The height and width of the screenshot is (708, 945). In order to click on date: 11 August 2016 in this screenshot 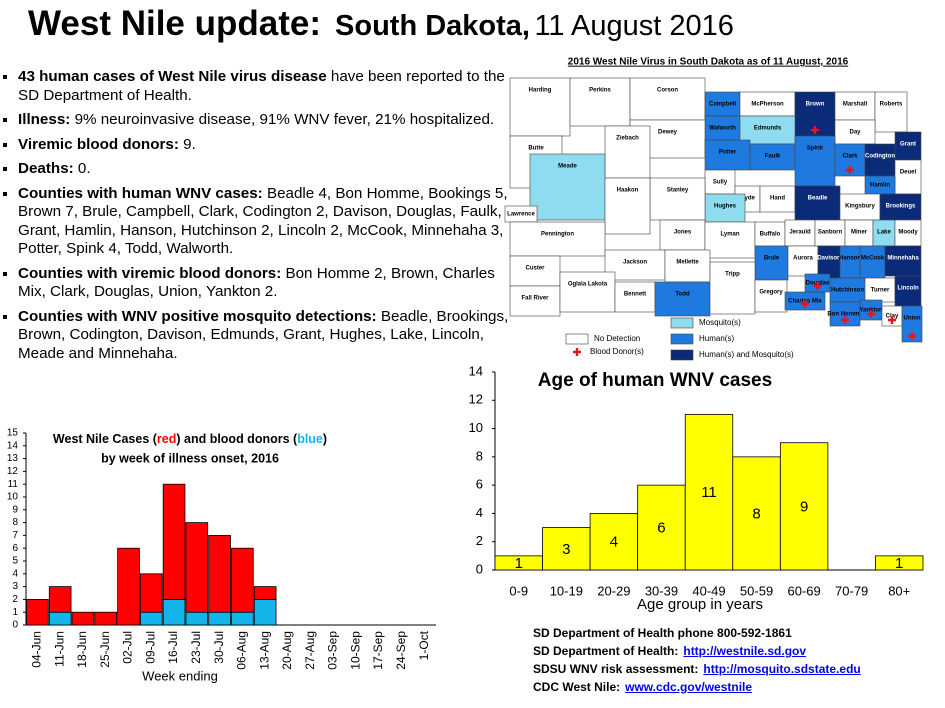, I will do `click(634, 26)`.